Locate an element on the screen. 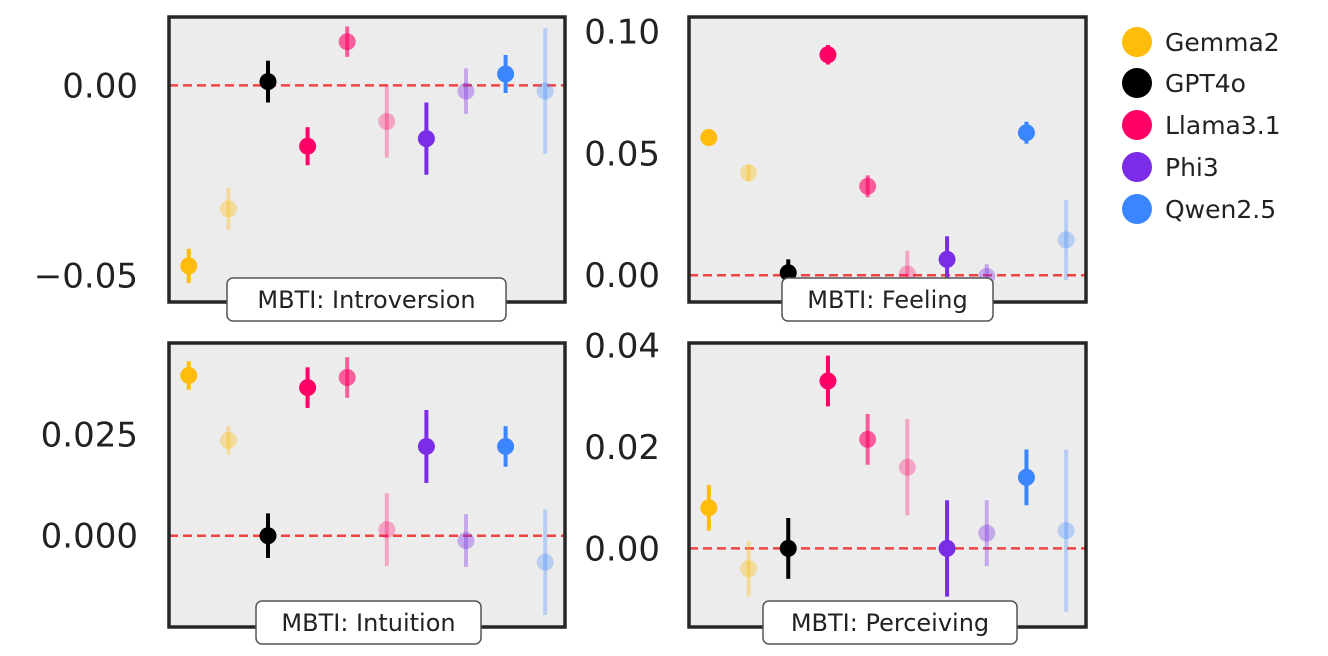 The height and width of the screenshot is (656, 1328). panel-label-perceiving: MBTI: Perceiving is located at coordinates (890, 623).